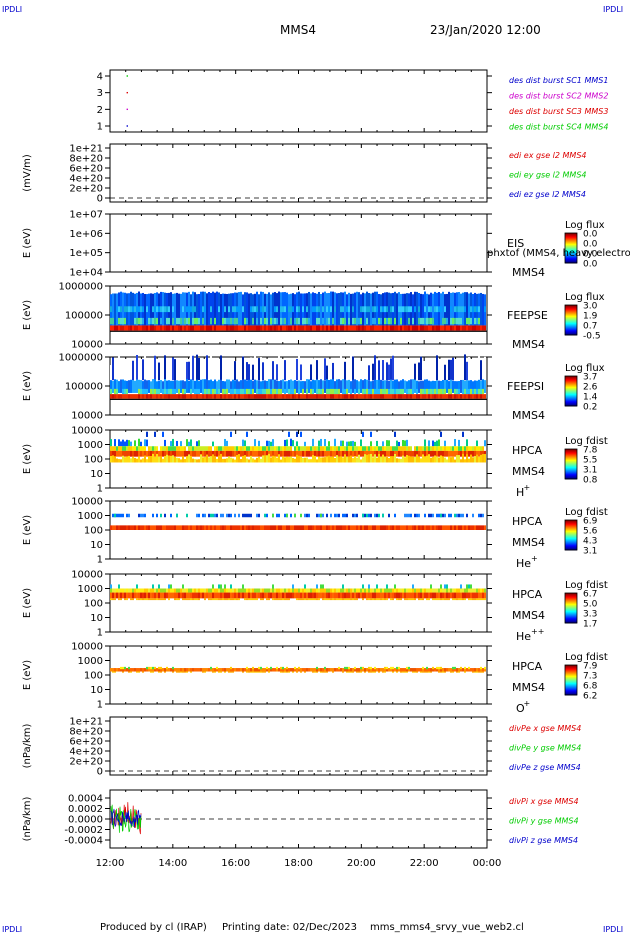 This screenshot has height=934, width=630. Describe the element at coordinates (592, 337) in the screenshot. I see `colorbar-tick-label: -0.5` at that location.